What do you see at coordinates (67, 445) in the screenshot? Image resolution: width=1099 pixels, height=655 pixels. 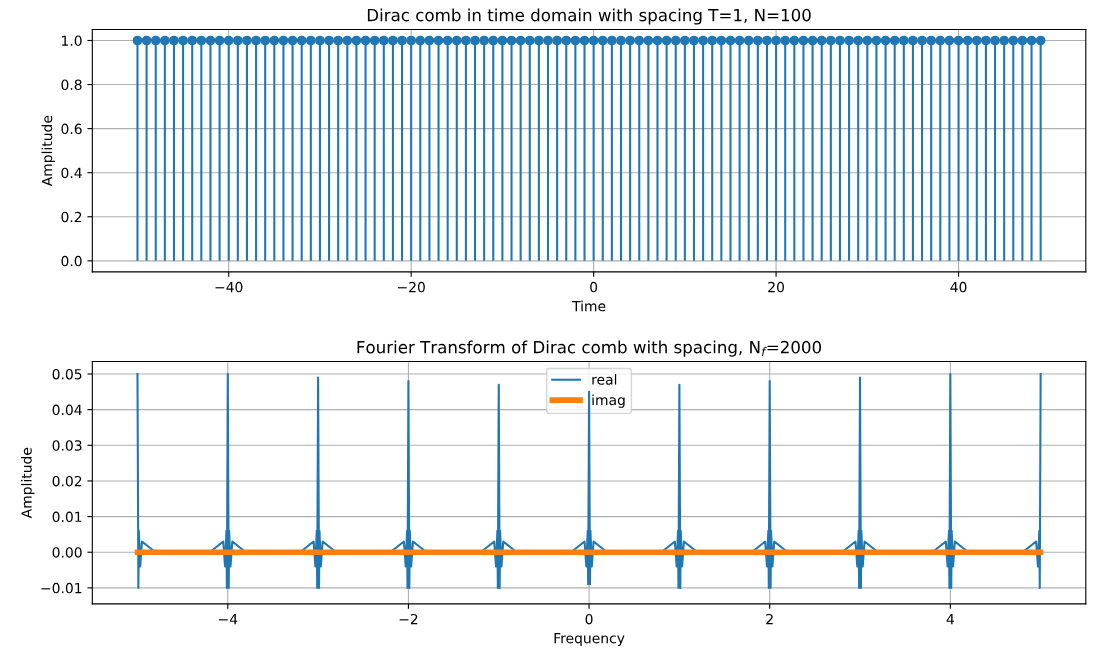 I see `y-tick-label: 0.03` at bounding box center [67, 445].